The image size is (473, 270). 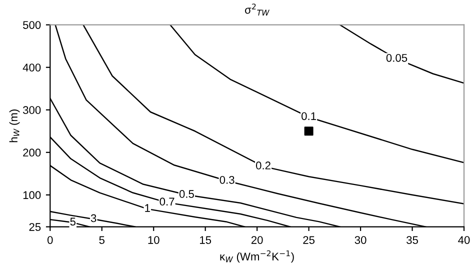 What do you see at coordinates (35, 227) in the screenshot?
I see `y-tick-label: 25` at bounding box center [35, 227].